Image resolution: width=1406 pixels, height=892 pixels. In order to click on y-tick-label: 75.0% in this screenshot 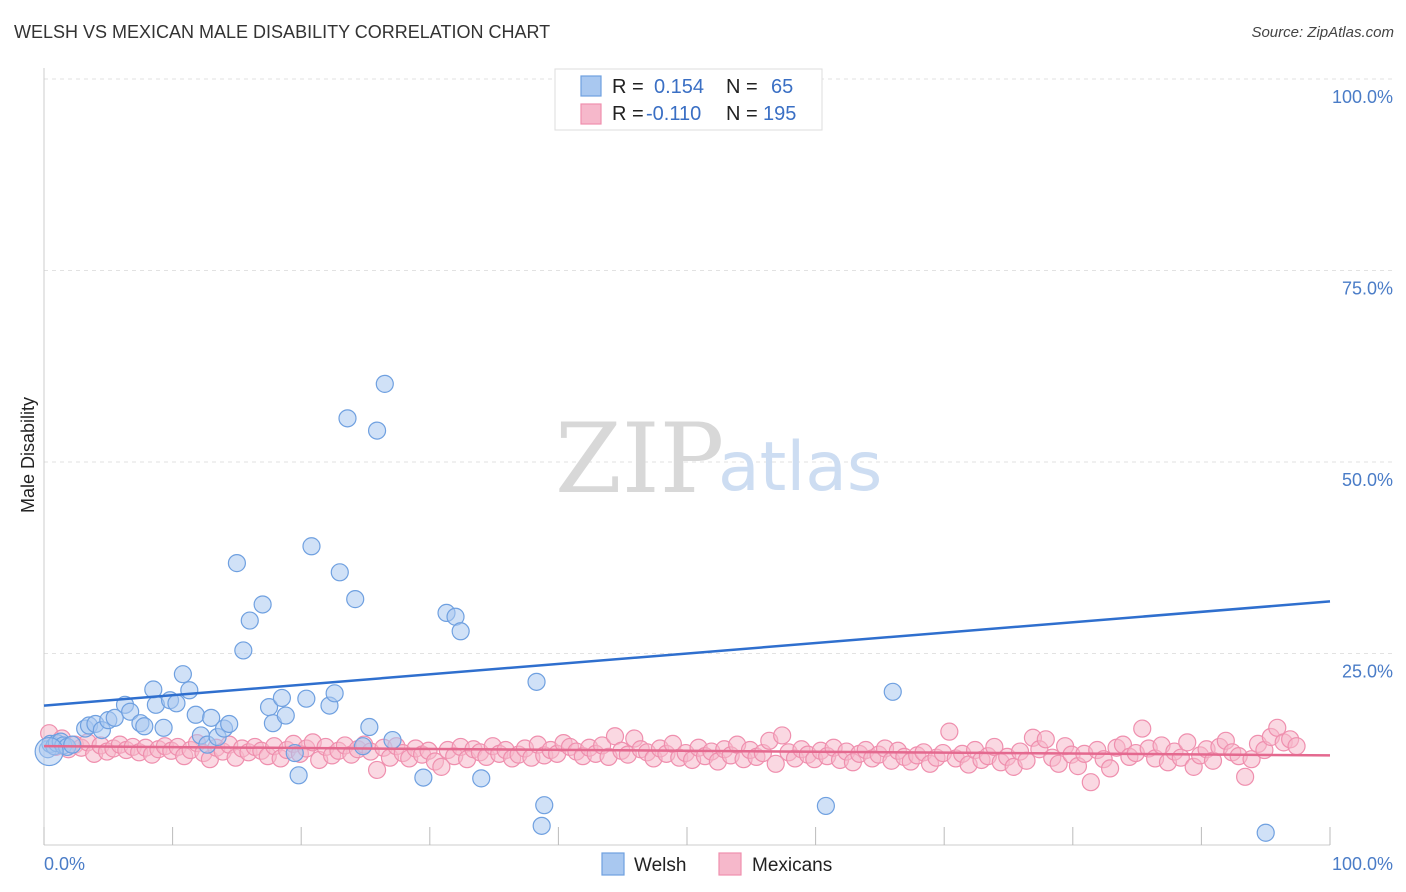, I will do `click(1367, 289)`.